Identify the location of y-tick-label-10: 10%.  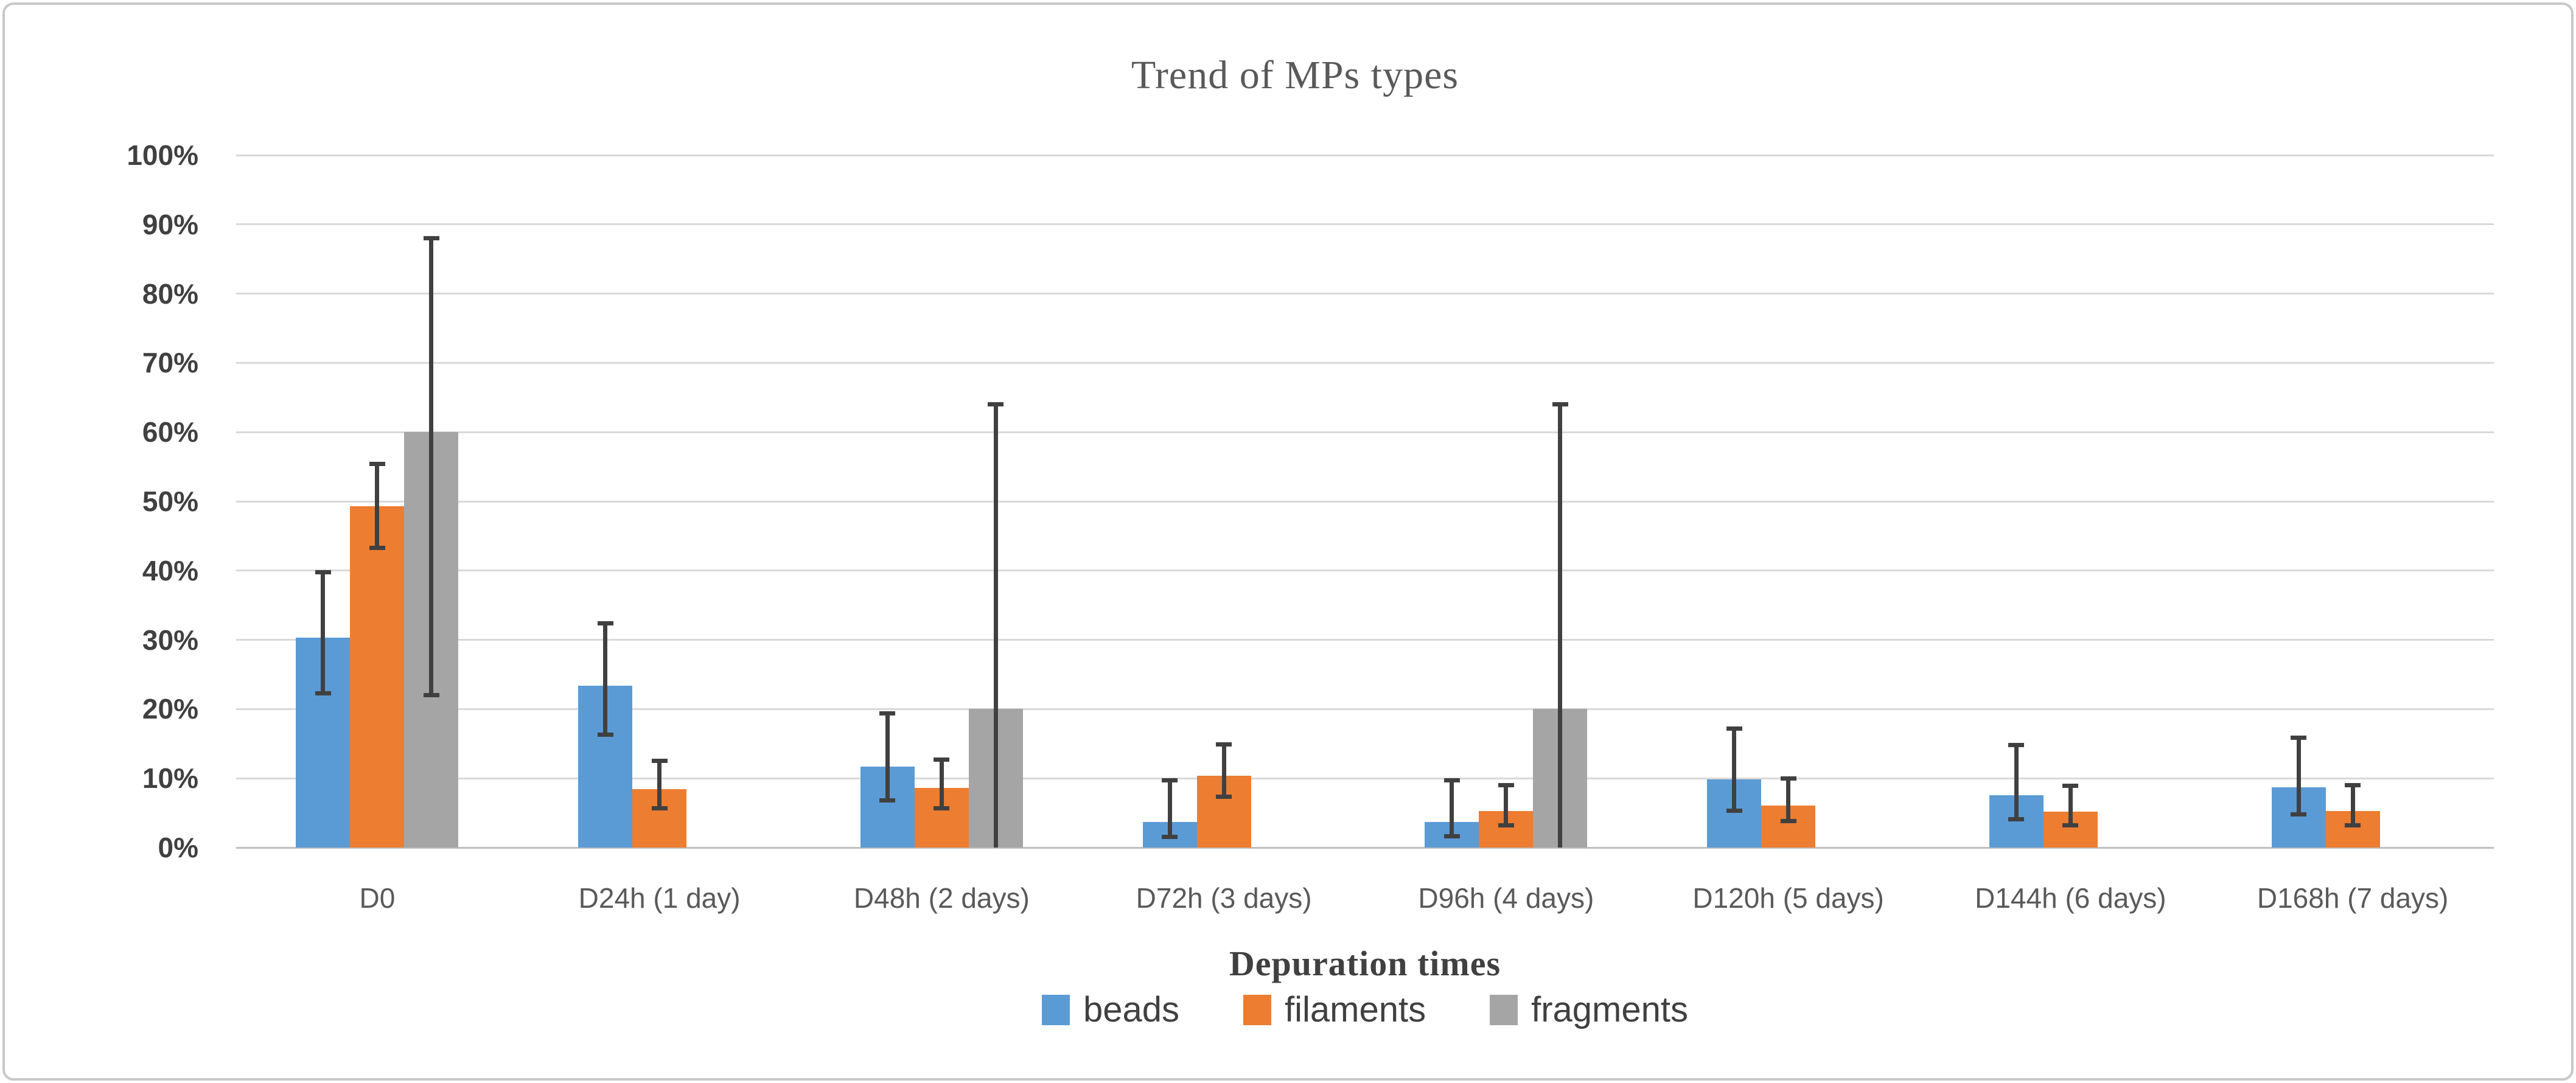
(170, 779).